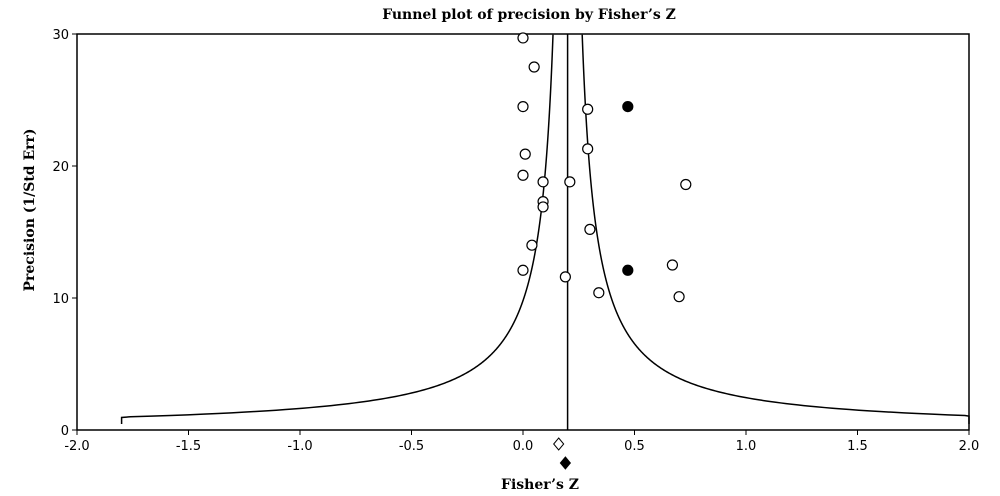 The image size is (1000, 496). Describe the element at coordinates (562, 453) in the screenshot. I see `summary-diamonds` at that location.